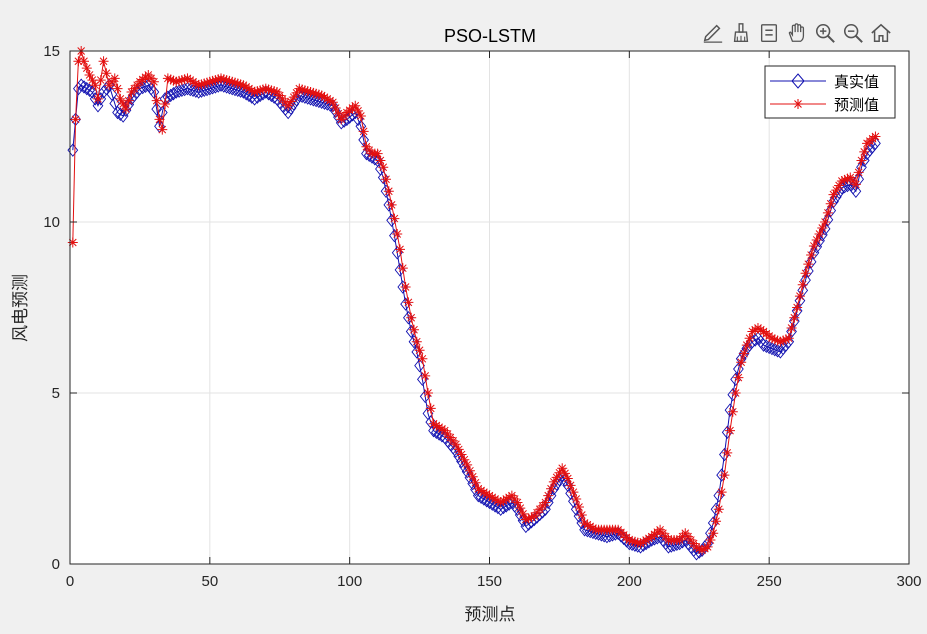 The width and height of the screenshot is (927, 634). Describe the element at coordinates (825, 33) in the screenshot. I see `zoom-in-icon` at that location.